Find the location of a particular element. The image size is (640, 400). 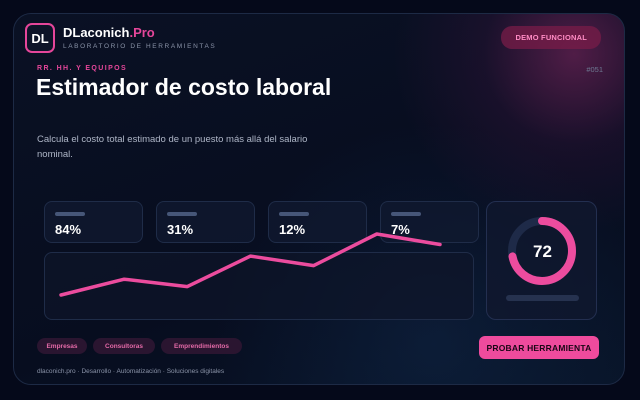

stat-value: 31% is located at coordinates (180, 229).